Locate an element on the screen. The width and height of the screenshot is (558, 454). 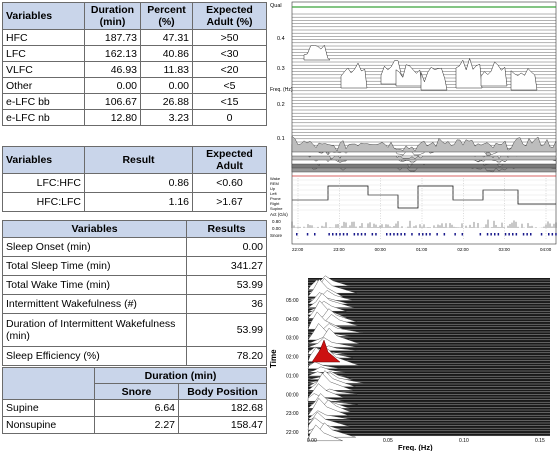
table-row: Nonsupine 2.27 158.47 is located at coordinates (134, 425).